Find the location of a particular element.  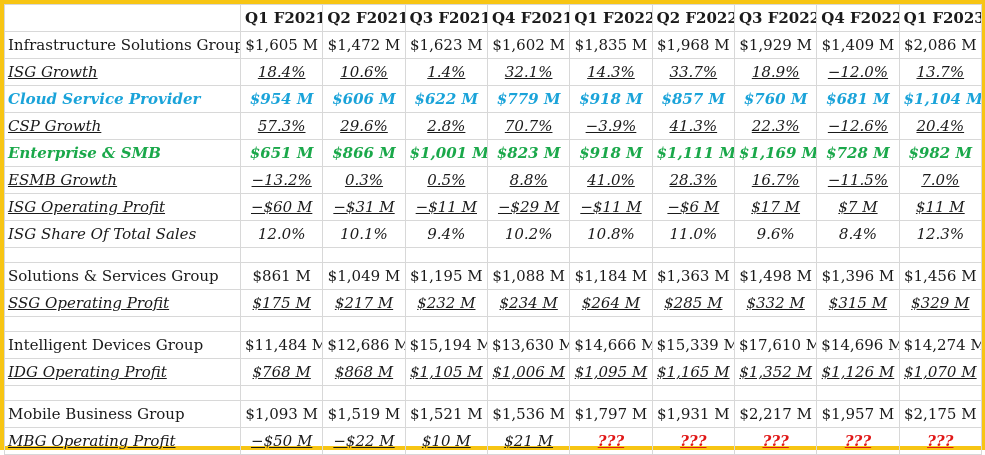

cell-value: −$29 M is located at coordinates (528, 207).